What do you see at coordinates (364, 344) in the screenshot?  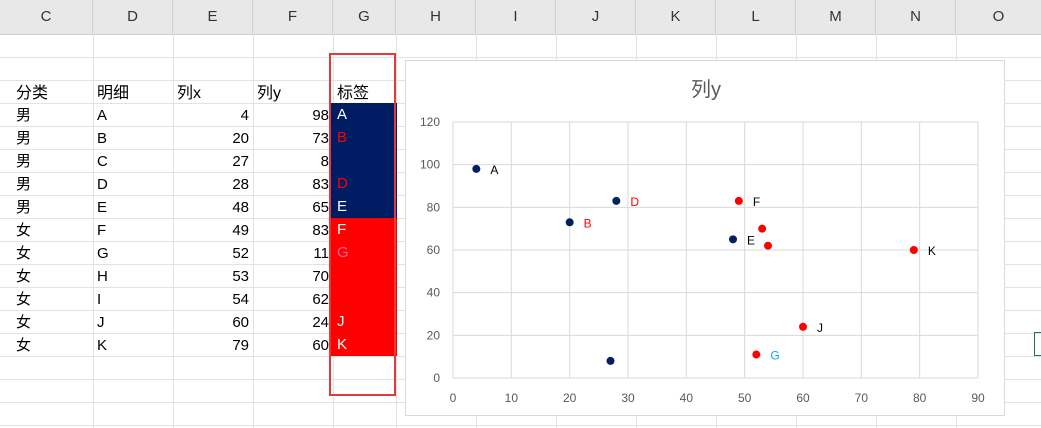 I see `cell-label: K` at bounding box center [364, 344].